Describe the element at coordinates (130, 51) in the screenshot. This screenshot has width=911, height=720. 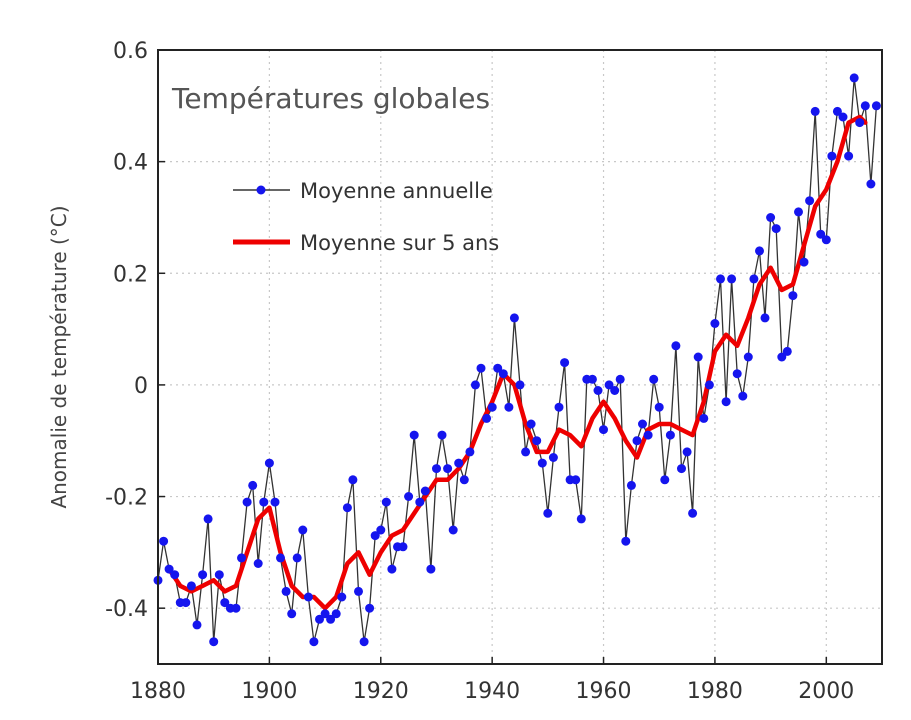
I see `y-tick-label: 0.6` at that location.